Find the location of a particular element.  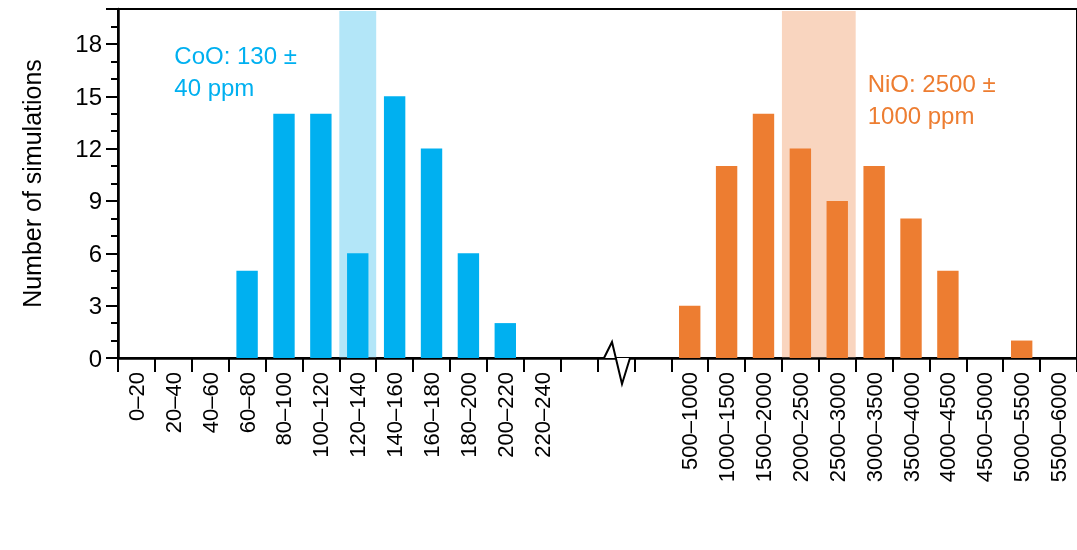

y-axis-title: Number of simulations is located at coordinates (31, 183).